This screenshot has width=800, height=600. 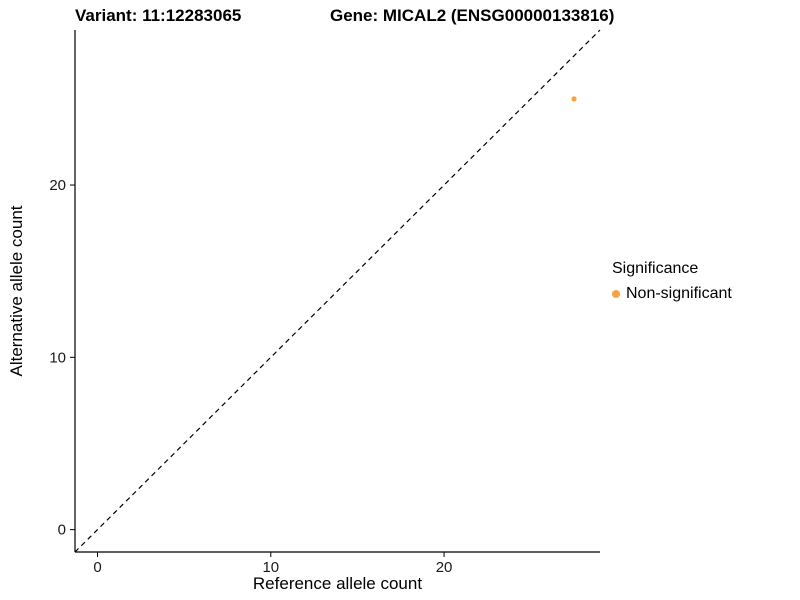 I want to click on x-tick-label: 20, so click(x=444, y=567).